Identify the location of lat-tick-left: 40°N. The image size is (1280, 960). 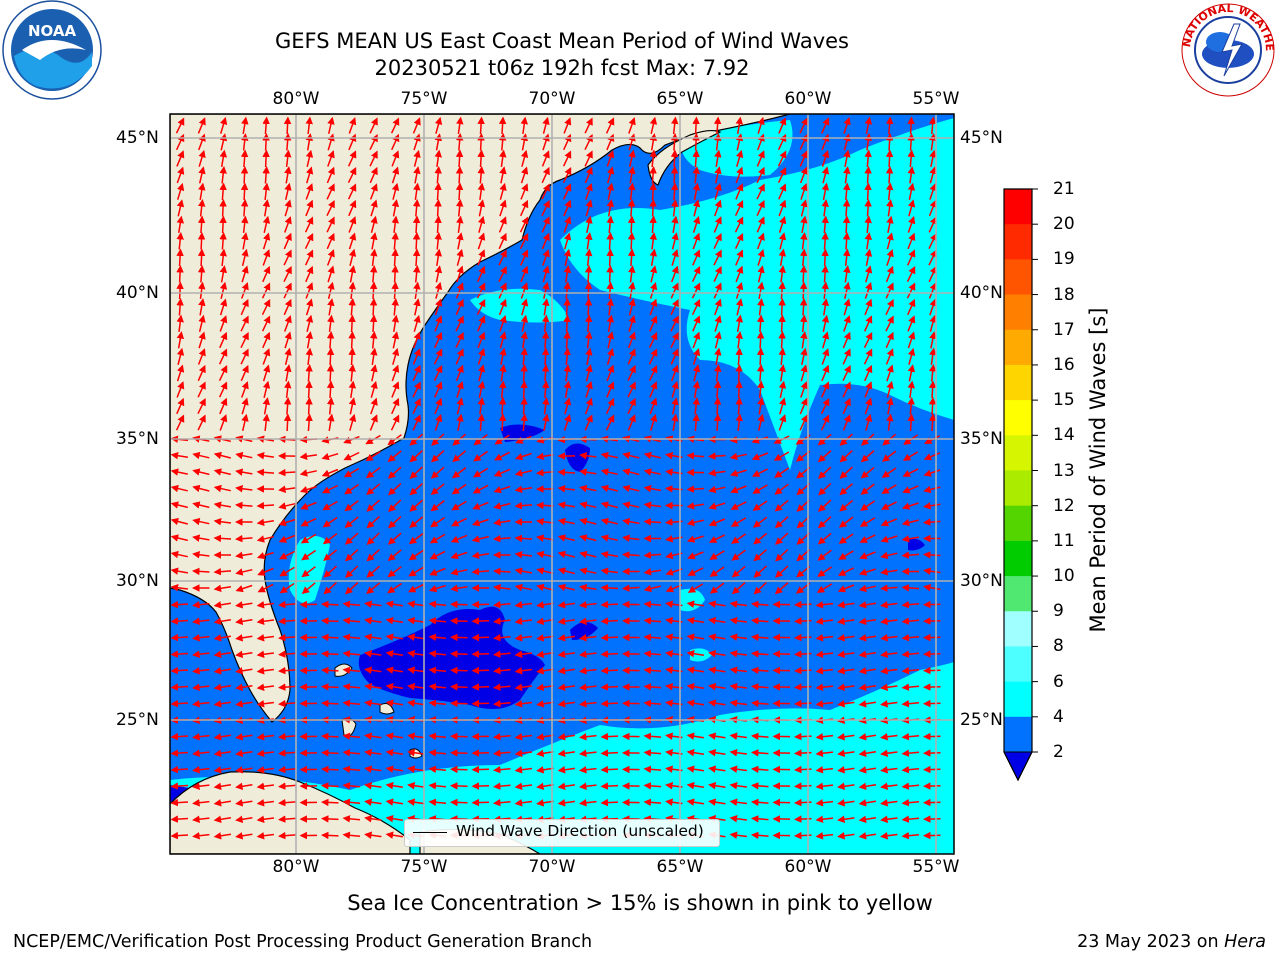
(137, 293).